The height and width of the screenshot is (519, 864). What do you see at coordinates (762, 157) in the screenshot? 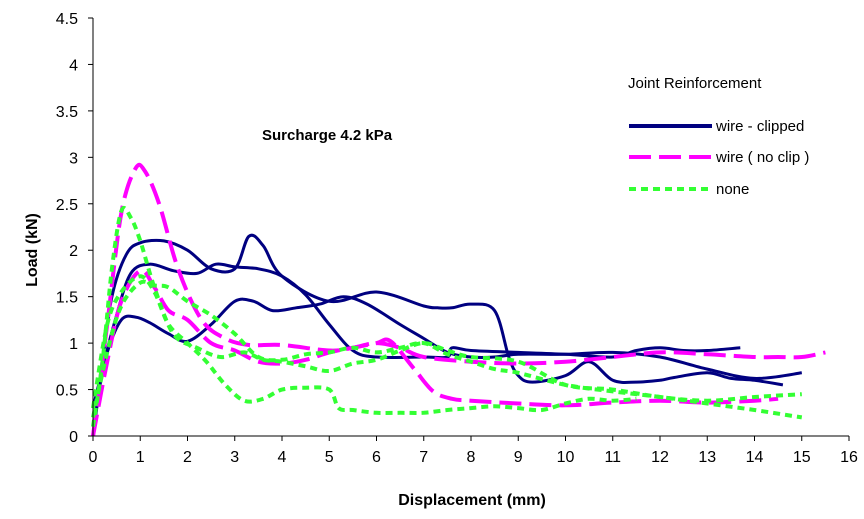
I see `legend-label-wire-no-clip: wire ( no clip )` at bounding box center [762, 157].